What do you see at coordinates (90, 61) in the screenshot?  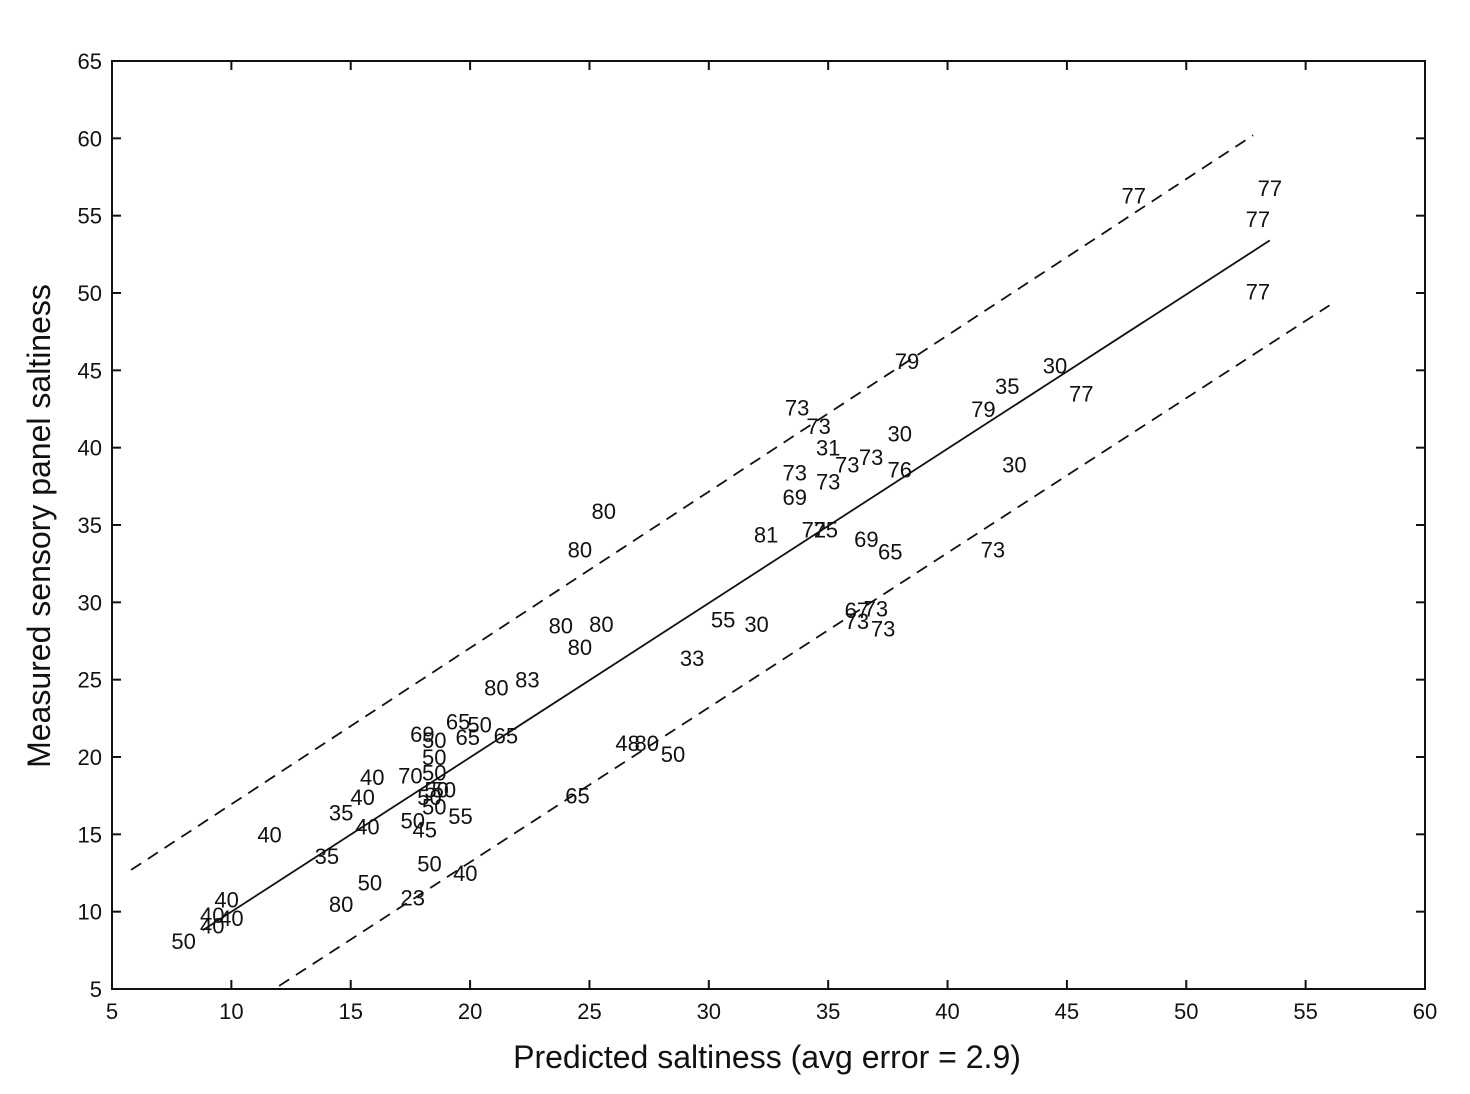 I see `y-tick-label: 65` at bounding box center [90, 61].